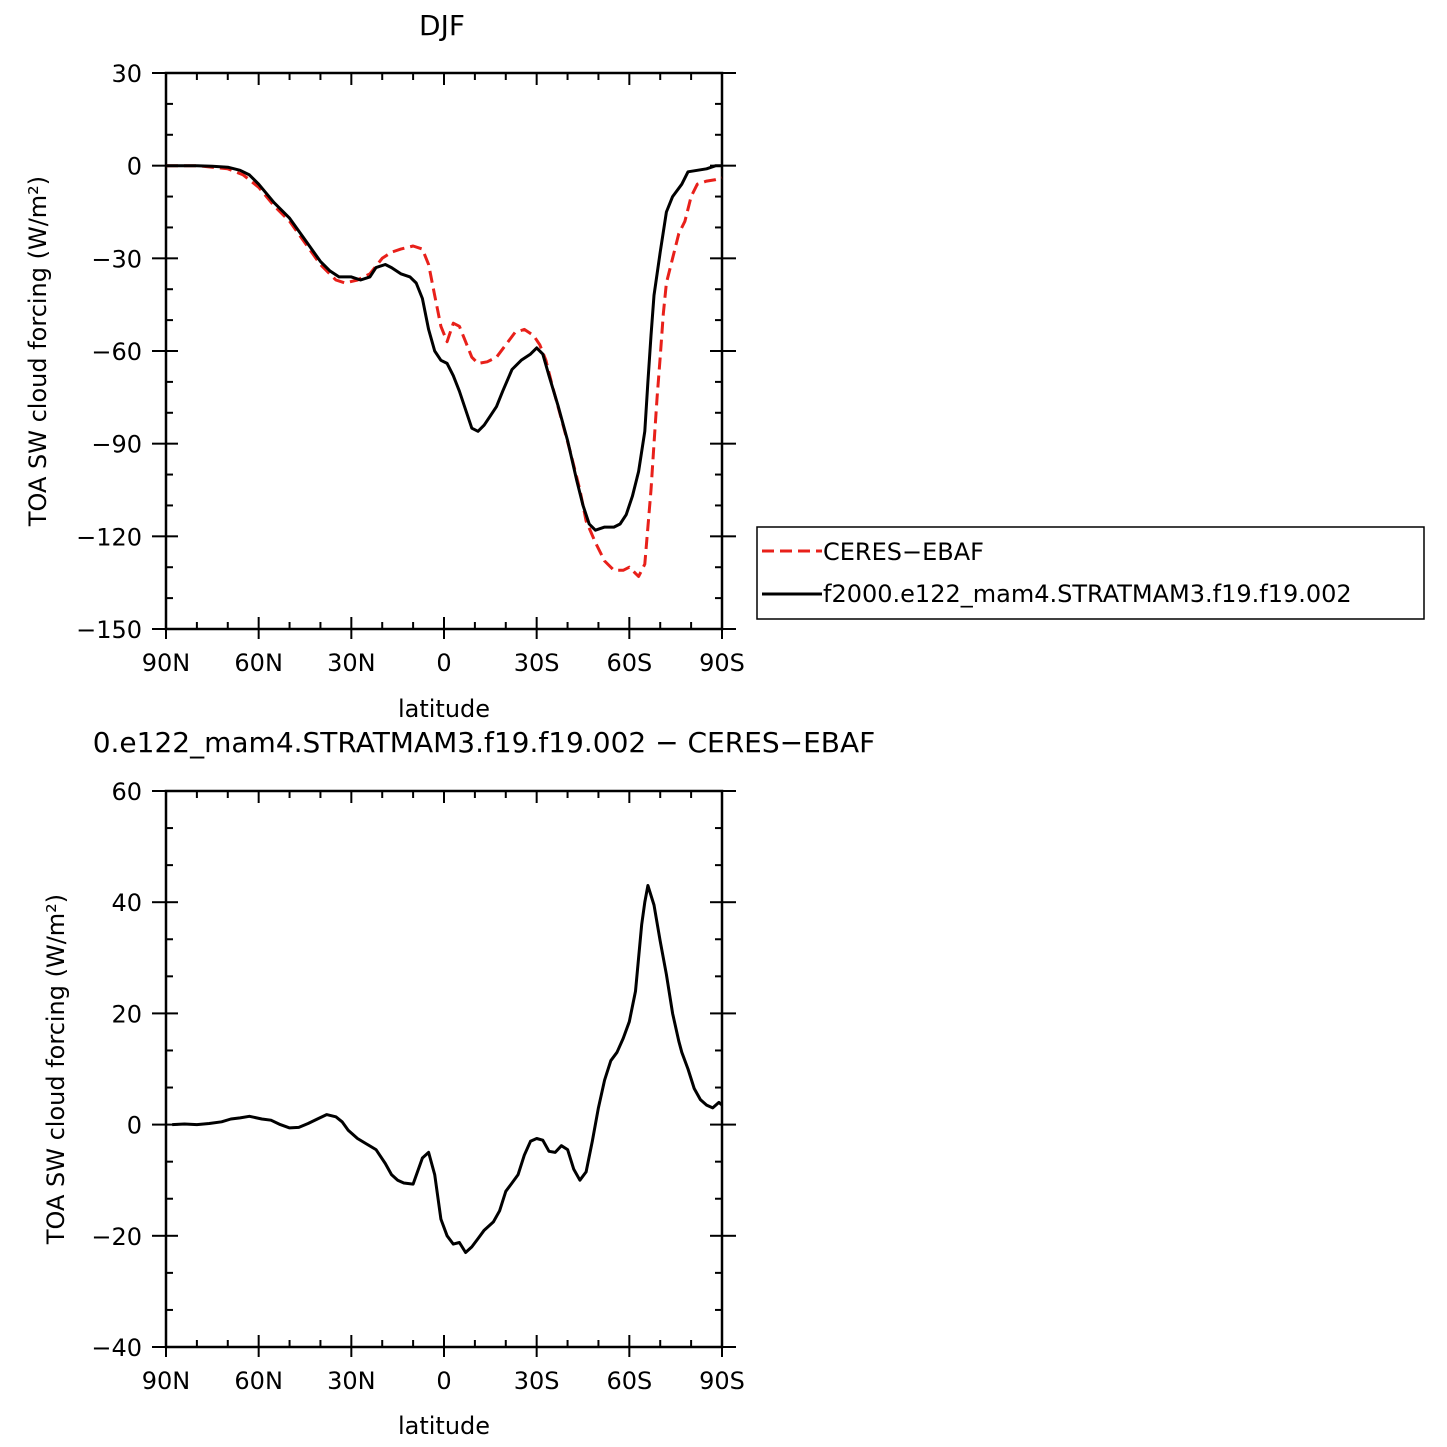 This screenshot has height=1447, width=1447. I want to click on top-plot-frame, so click(444, 351).